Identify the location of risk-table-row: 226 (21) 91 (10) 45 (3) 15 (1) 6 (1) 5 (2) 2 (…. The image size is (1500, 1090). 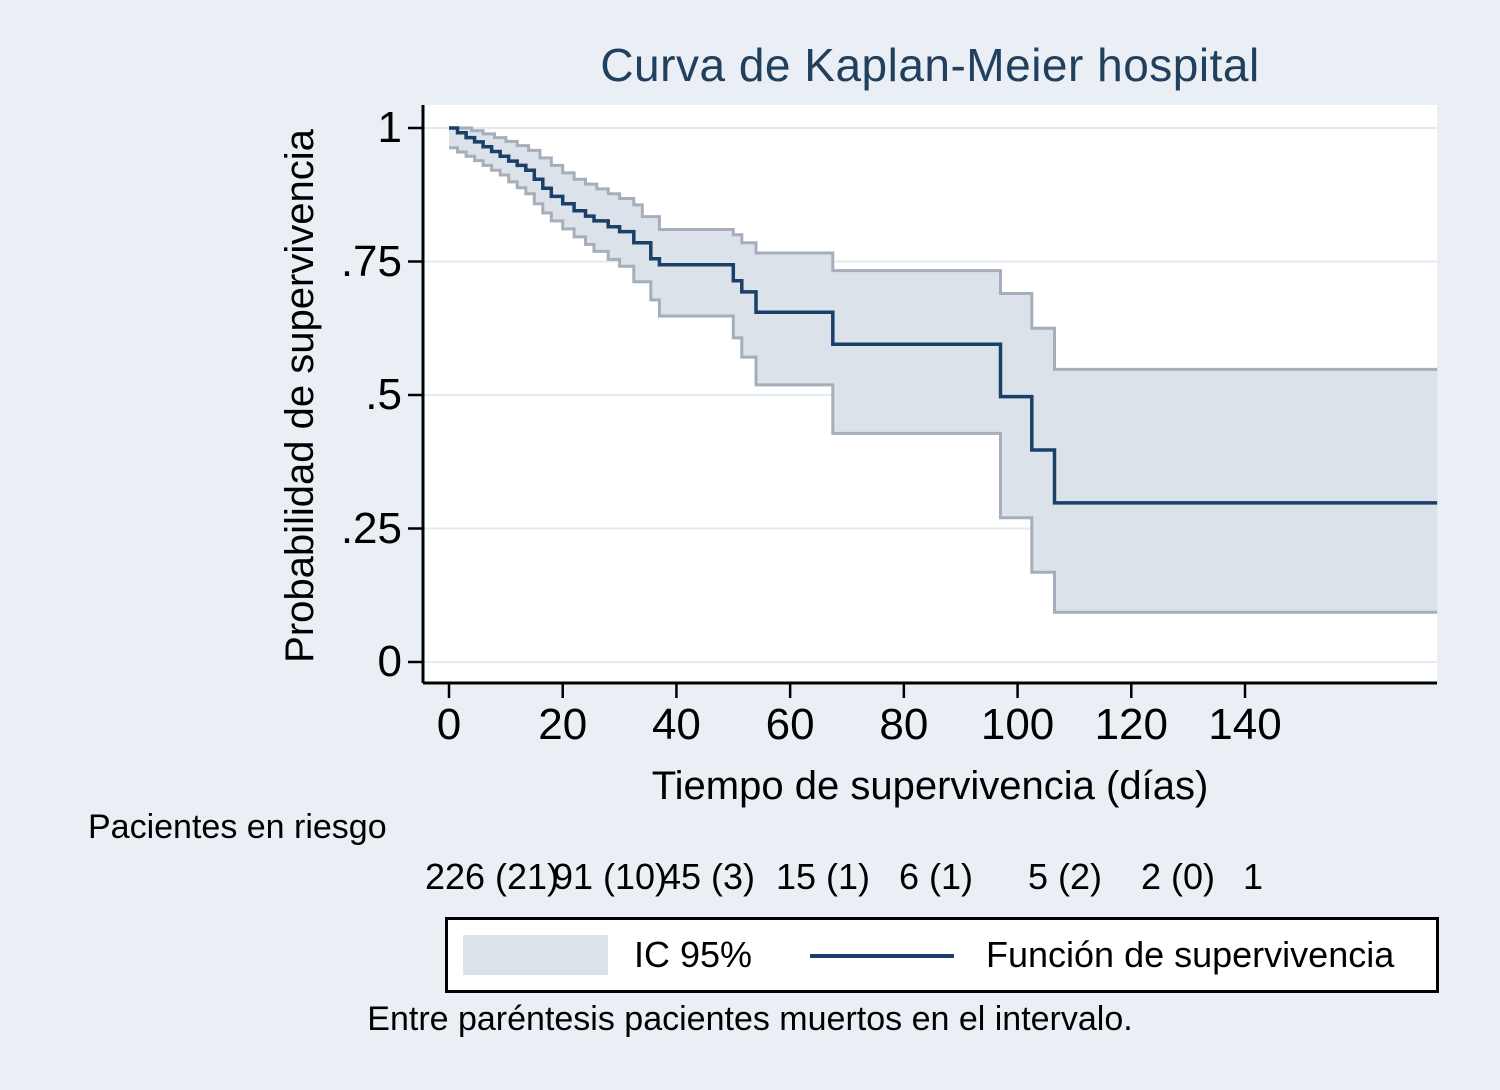
(750, 879).